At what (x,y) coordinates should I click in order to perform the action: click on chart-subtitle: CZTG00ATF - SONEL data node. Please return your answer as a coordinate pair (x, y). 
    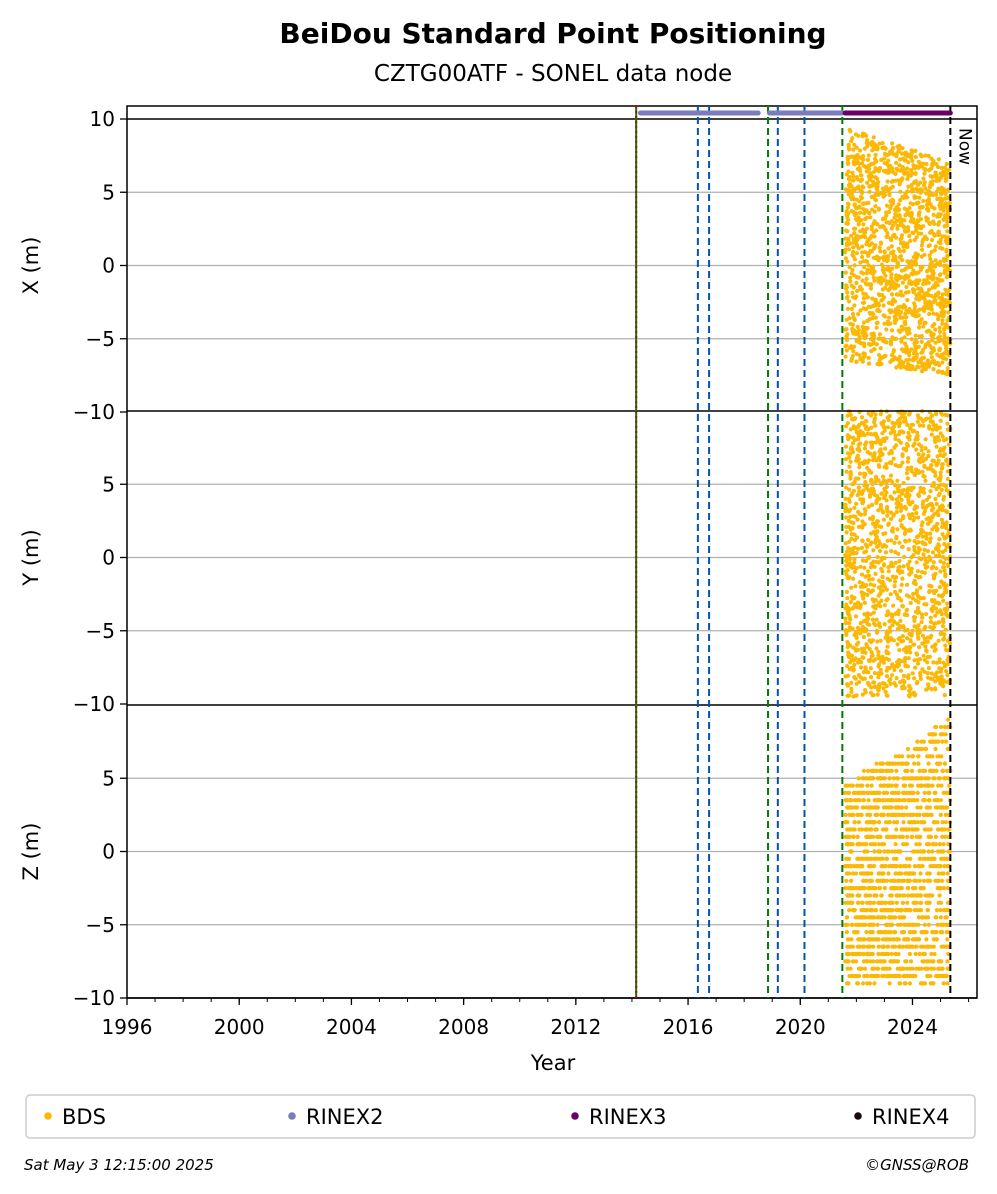
    Looking at the image, I should click on (553, 74).